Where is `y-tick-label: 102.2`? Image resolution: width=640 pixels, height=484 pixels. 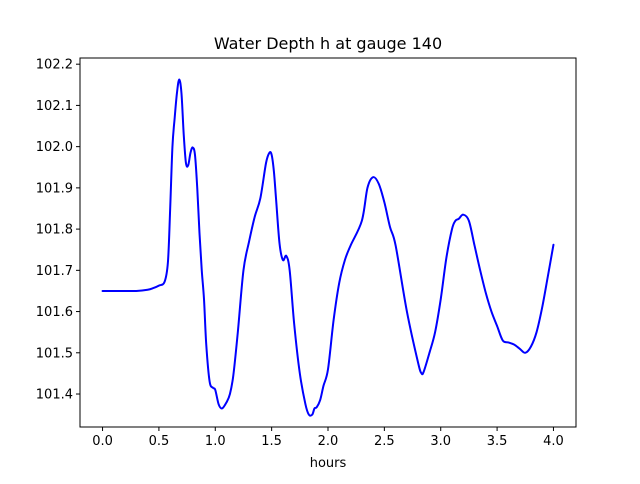 y-tick-label: 102.2 is located at coordinates (54, 65).